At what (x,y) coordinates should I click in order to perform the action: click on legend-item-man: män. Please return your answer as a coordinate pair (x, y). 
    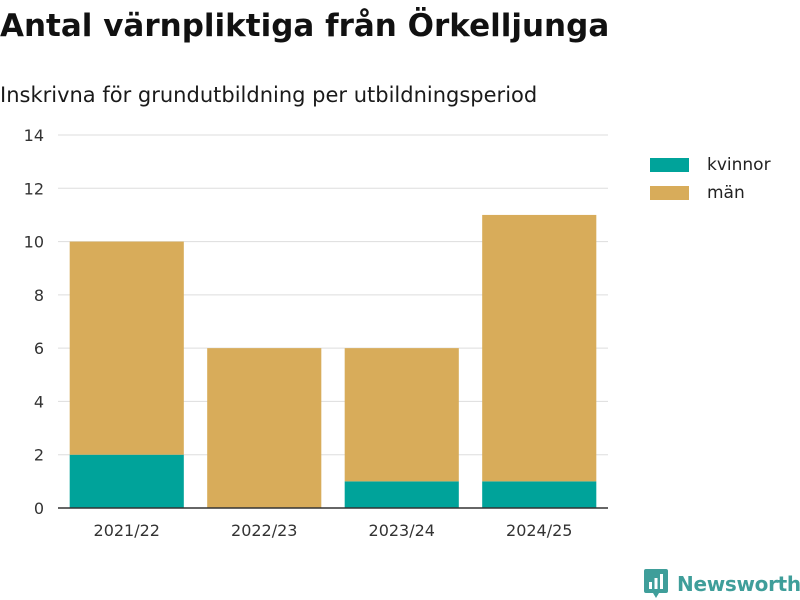
    Looking at the image, I should click on (710, 193).